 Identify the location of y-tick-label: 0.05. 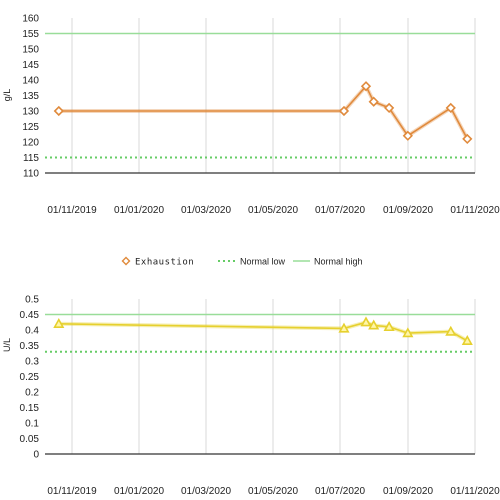
(30, 439).